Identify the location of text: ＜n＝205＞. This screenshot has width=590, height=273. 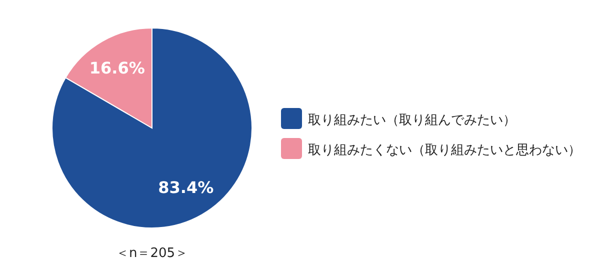
(152, 253).